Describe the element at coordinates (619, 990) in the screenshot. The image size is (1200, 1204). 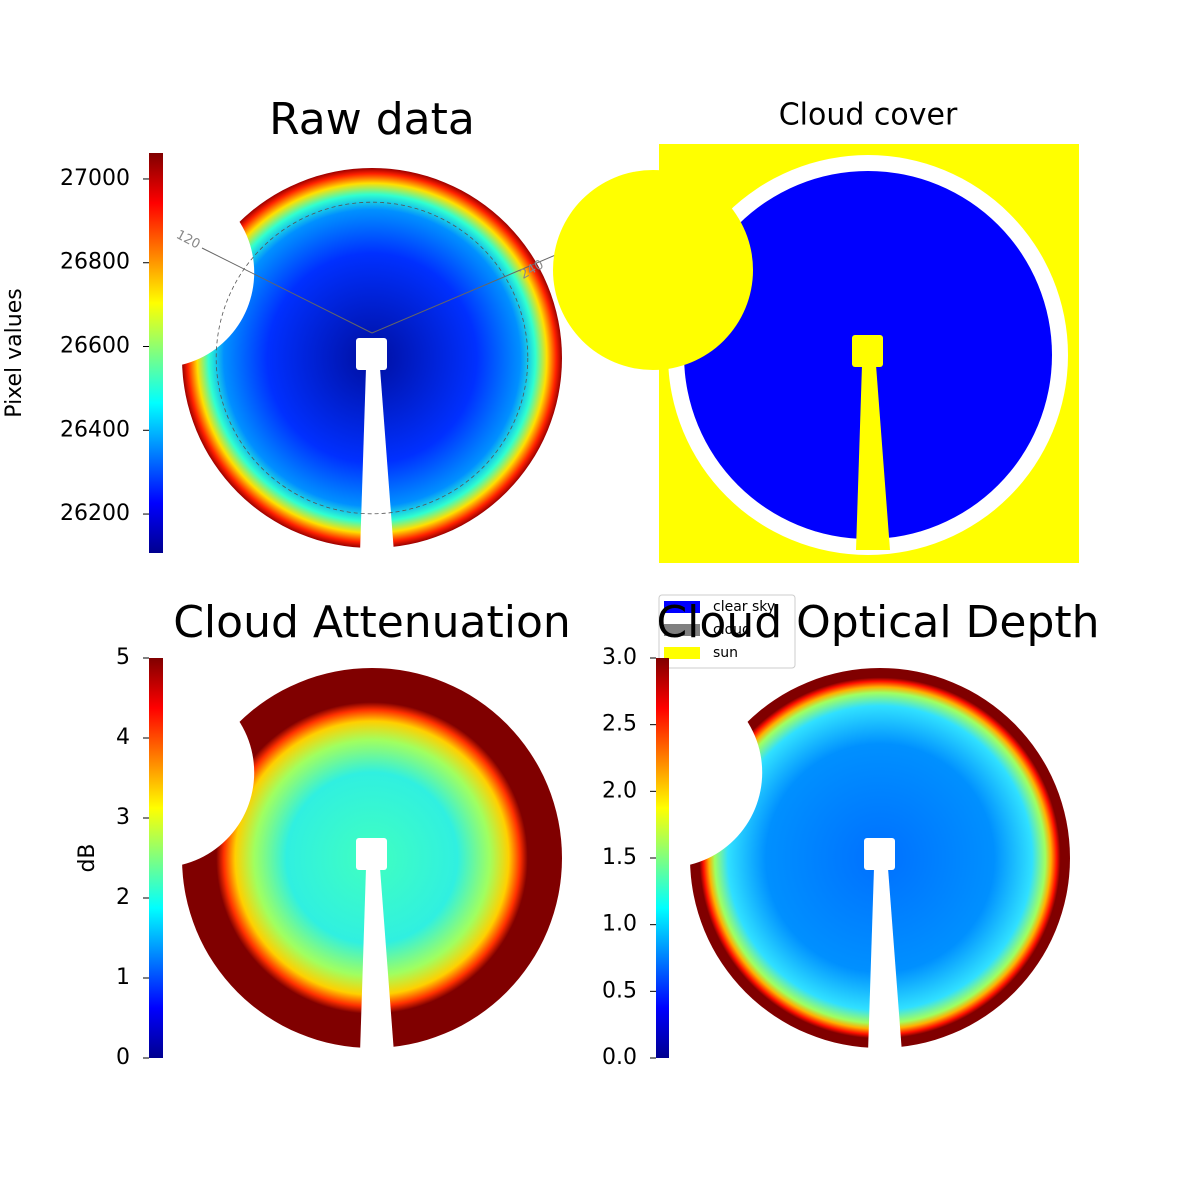
I see `colorbar-tick-label: 0.5` at that location.